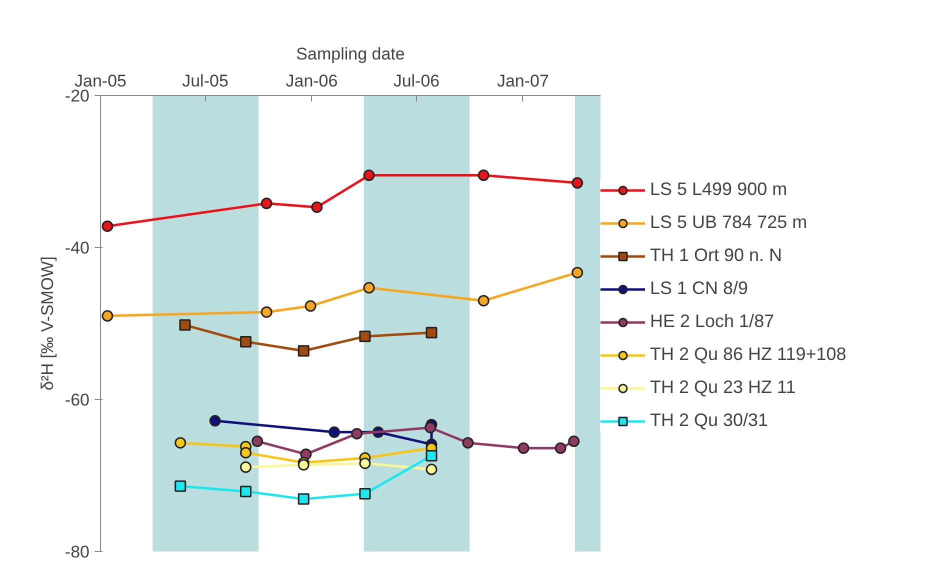  Describe the element at coordinates (723, 387) in the screenshot. I see `legend-label: TH 2 Qu 23 HZ 11` at that location.